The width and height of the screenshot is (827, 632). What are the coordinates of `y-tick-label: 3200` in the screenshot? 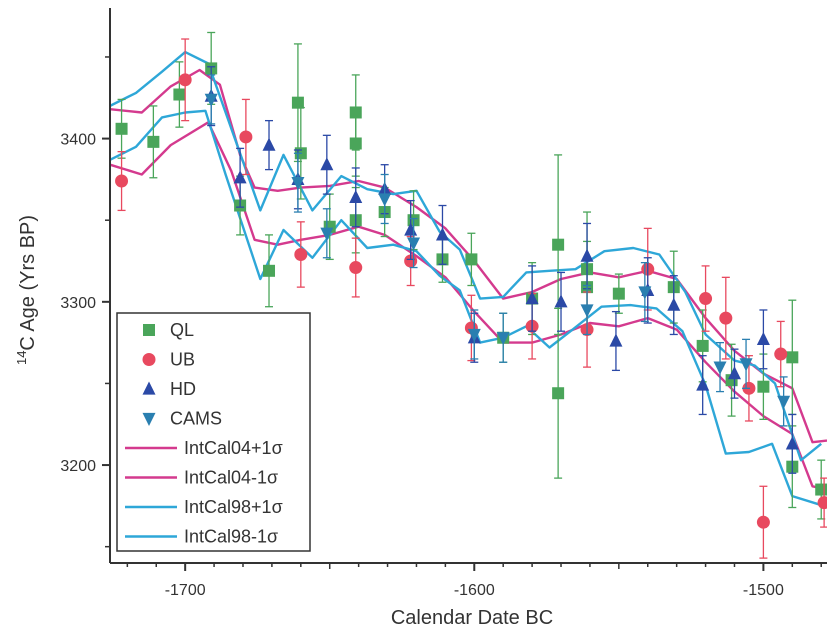 It's located at (78, 466).